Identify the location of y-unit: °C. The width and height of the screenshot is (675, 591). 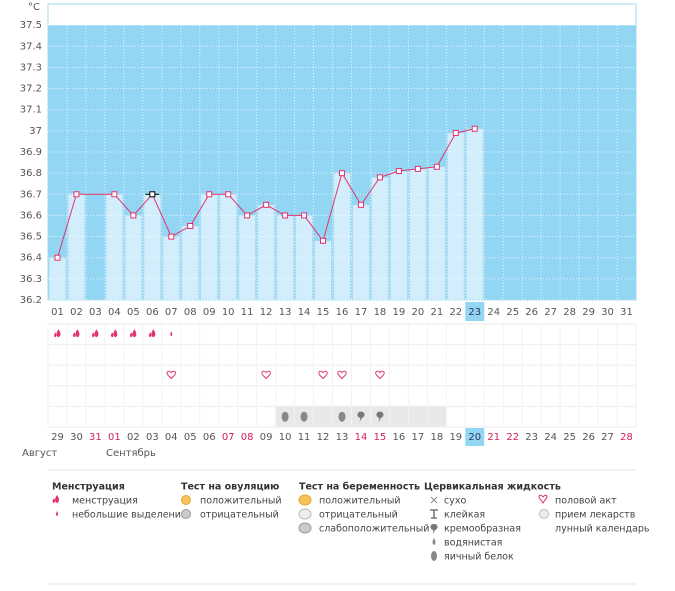
(34, 7).